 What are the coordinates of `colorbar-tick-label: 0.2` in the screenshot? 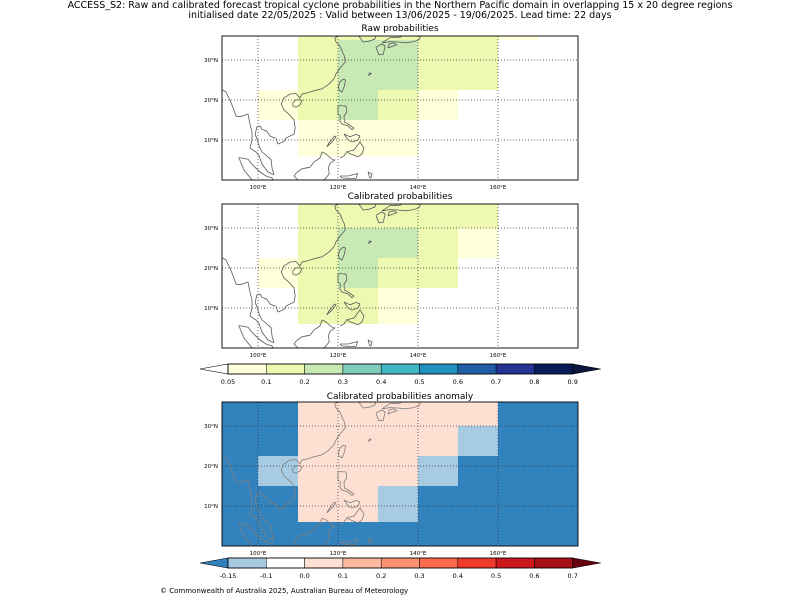 It's located at (304, 382).